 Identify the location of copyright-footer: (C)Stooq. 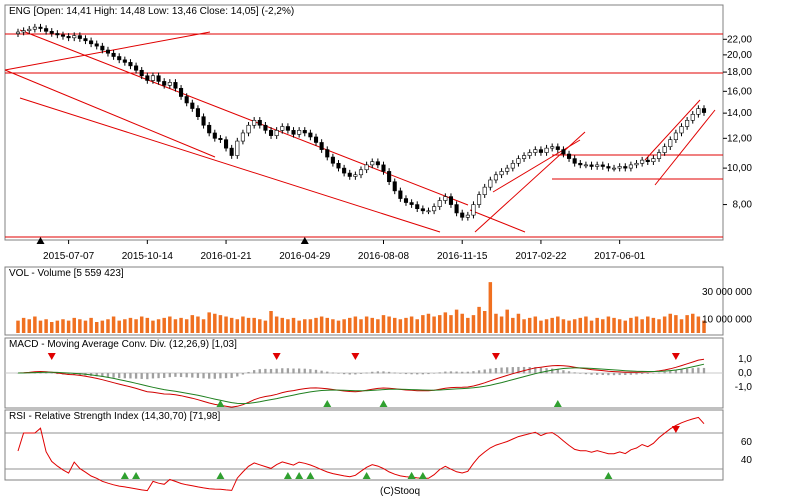
(399, 491).